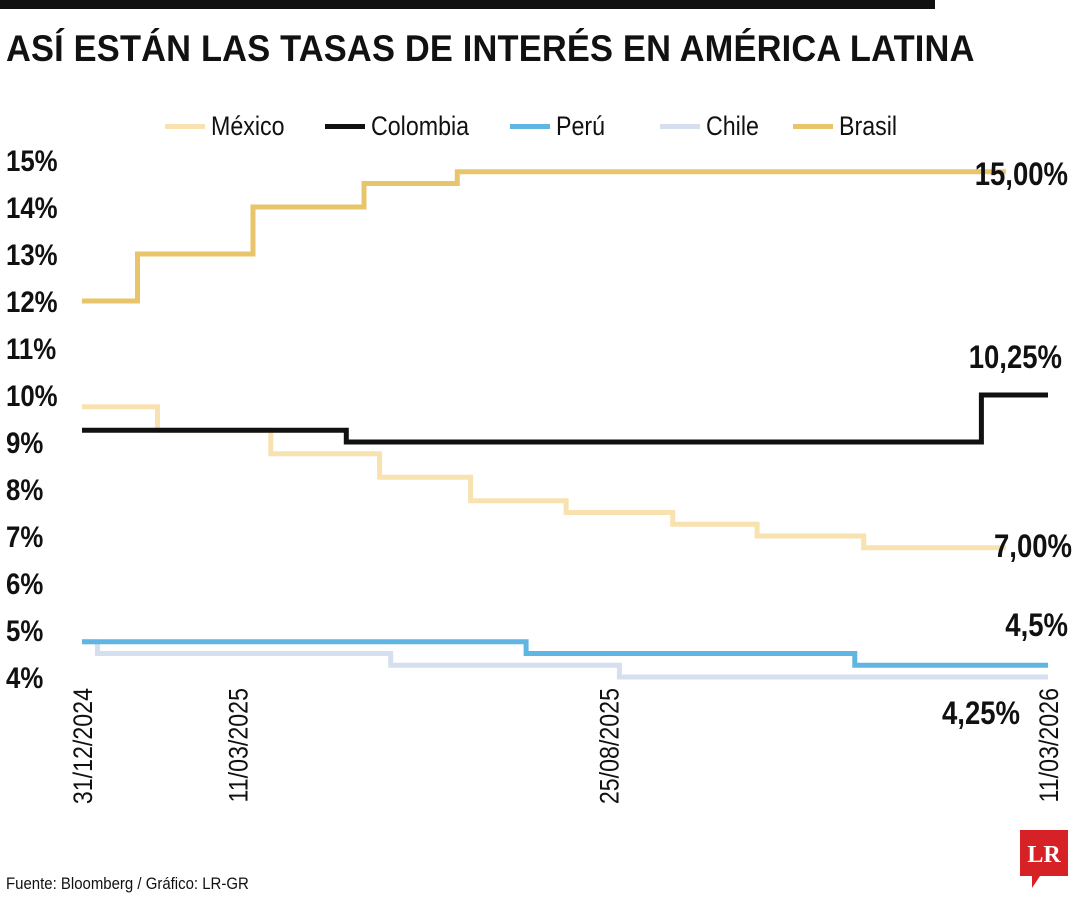  What do you see at coordinates (248, 125) in the screenshot?
I see `legend-label: México` at bounding box center [248, 125].